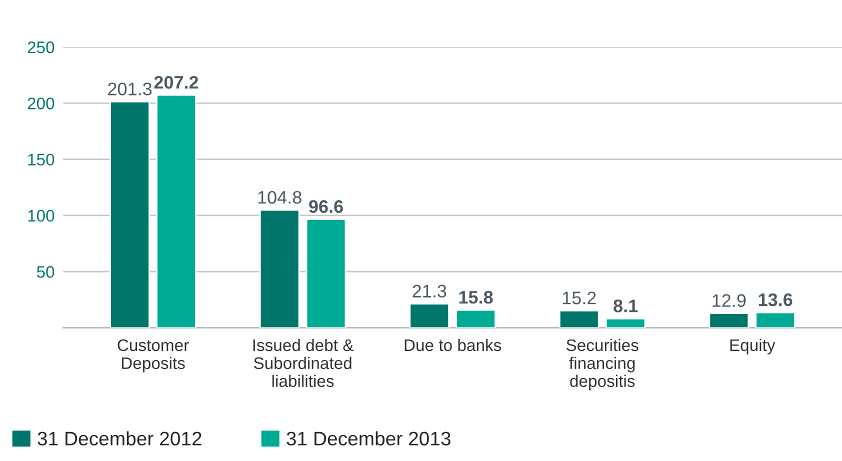 The image size is (842, 461). Describe the element at coordinates (130, 89) in the screenshot. I see `data-label: 201.3` at that location.